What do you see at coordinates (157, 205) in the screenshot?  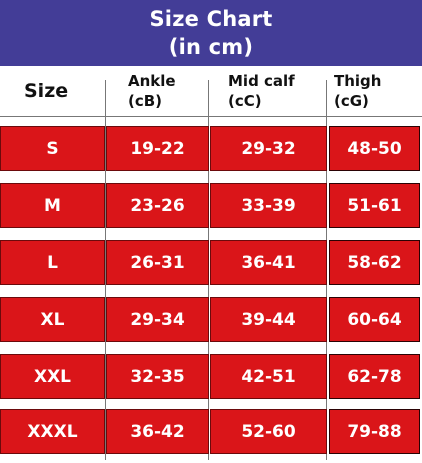 I see `cell-ankle: 23-26` at bounding box center [157, 205].